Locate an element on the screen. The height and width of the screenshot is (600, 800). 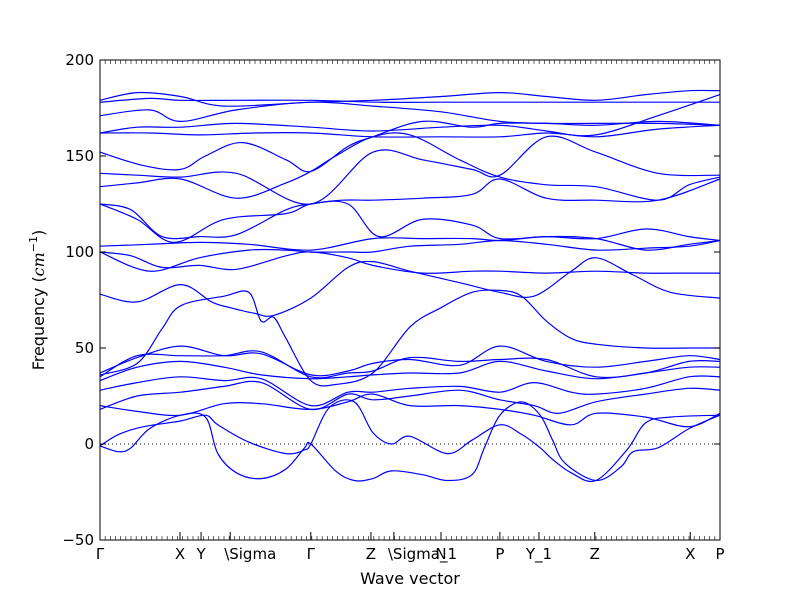
svg-text: Frequency (cm−1) is located at coordinates (37, 300).